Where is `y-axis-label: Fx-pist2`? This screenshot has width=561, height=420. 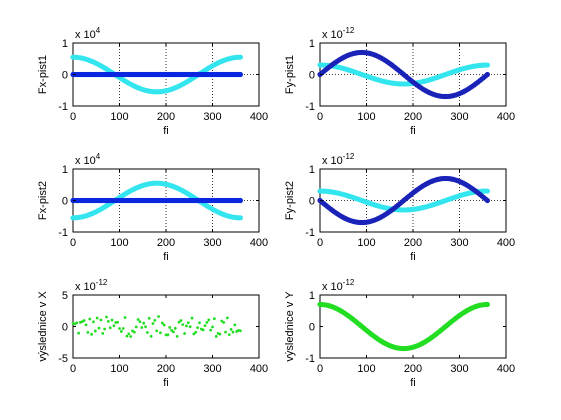
y-axis-label: Fx-pist2 is located at coordinates (43, 200).